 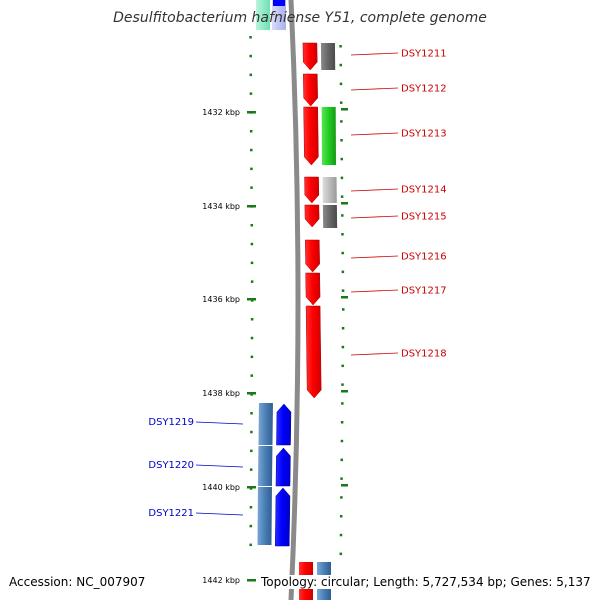 I want to click on label-leader-DSY1218, so click(x=374, y=354).